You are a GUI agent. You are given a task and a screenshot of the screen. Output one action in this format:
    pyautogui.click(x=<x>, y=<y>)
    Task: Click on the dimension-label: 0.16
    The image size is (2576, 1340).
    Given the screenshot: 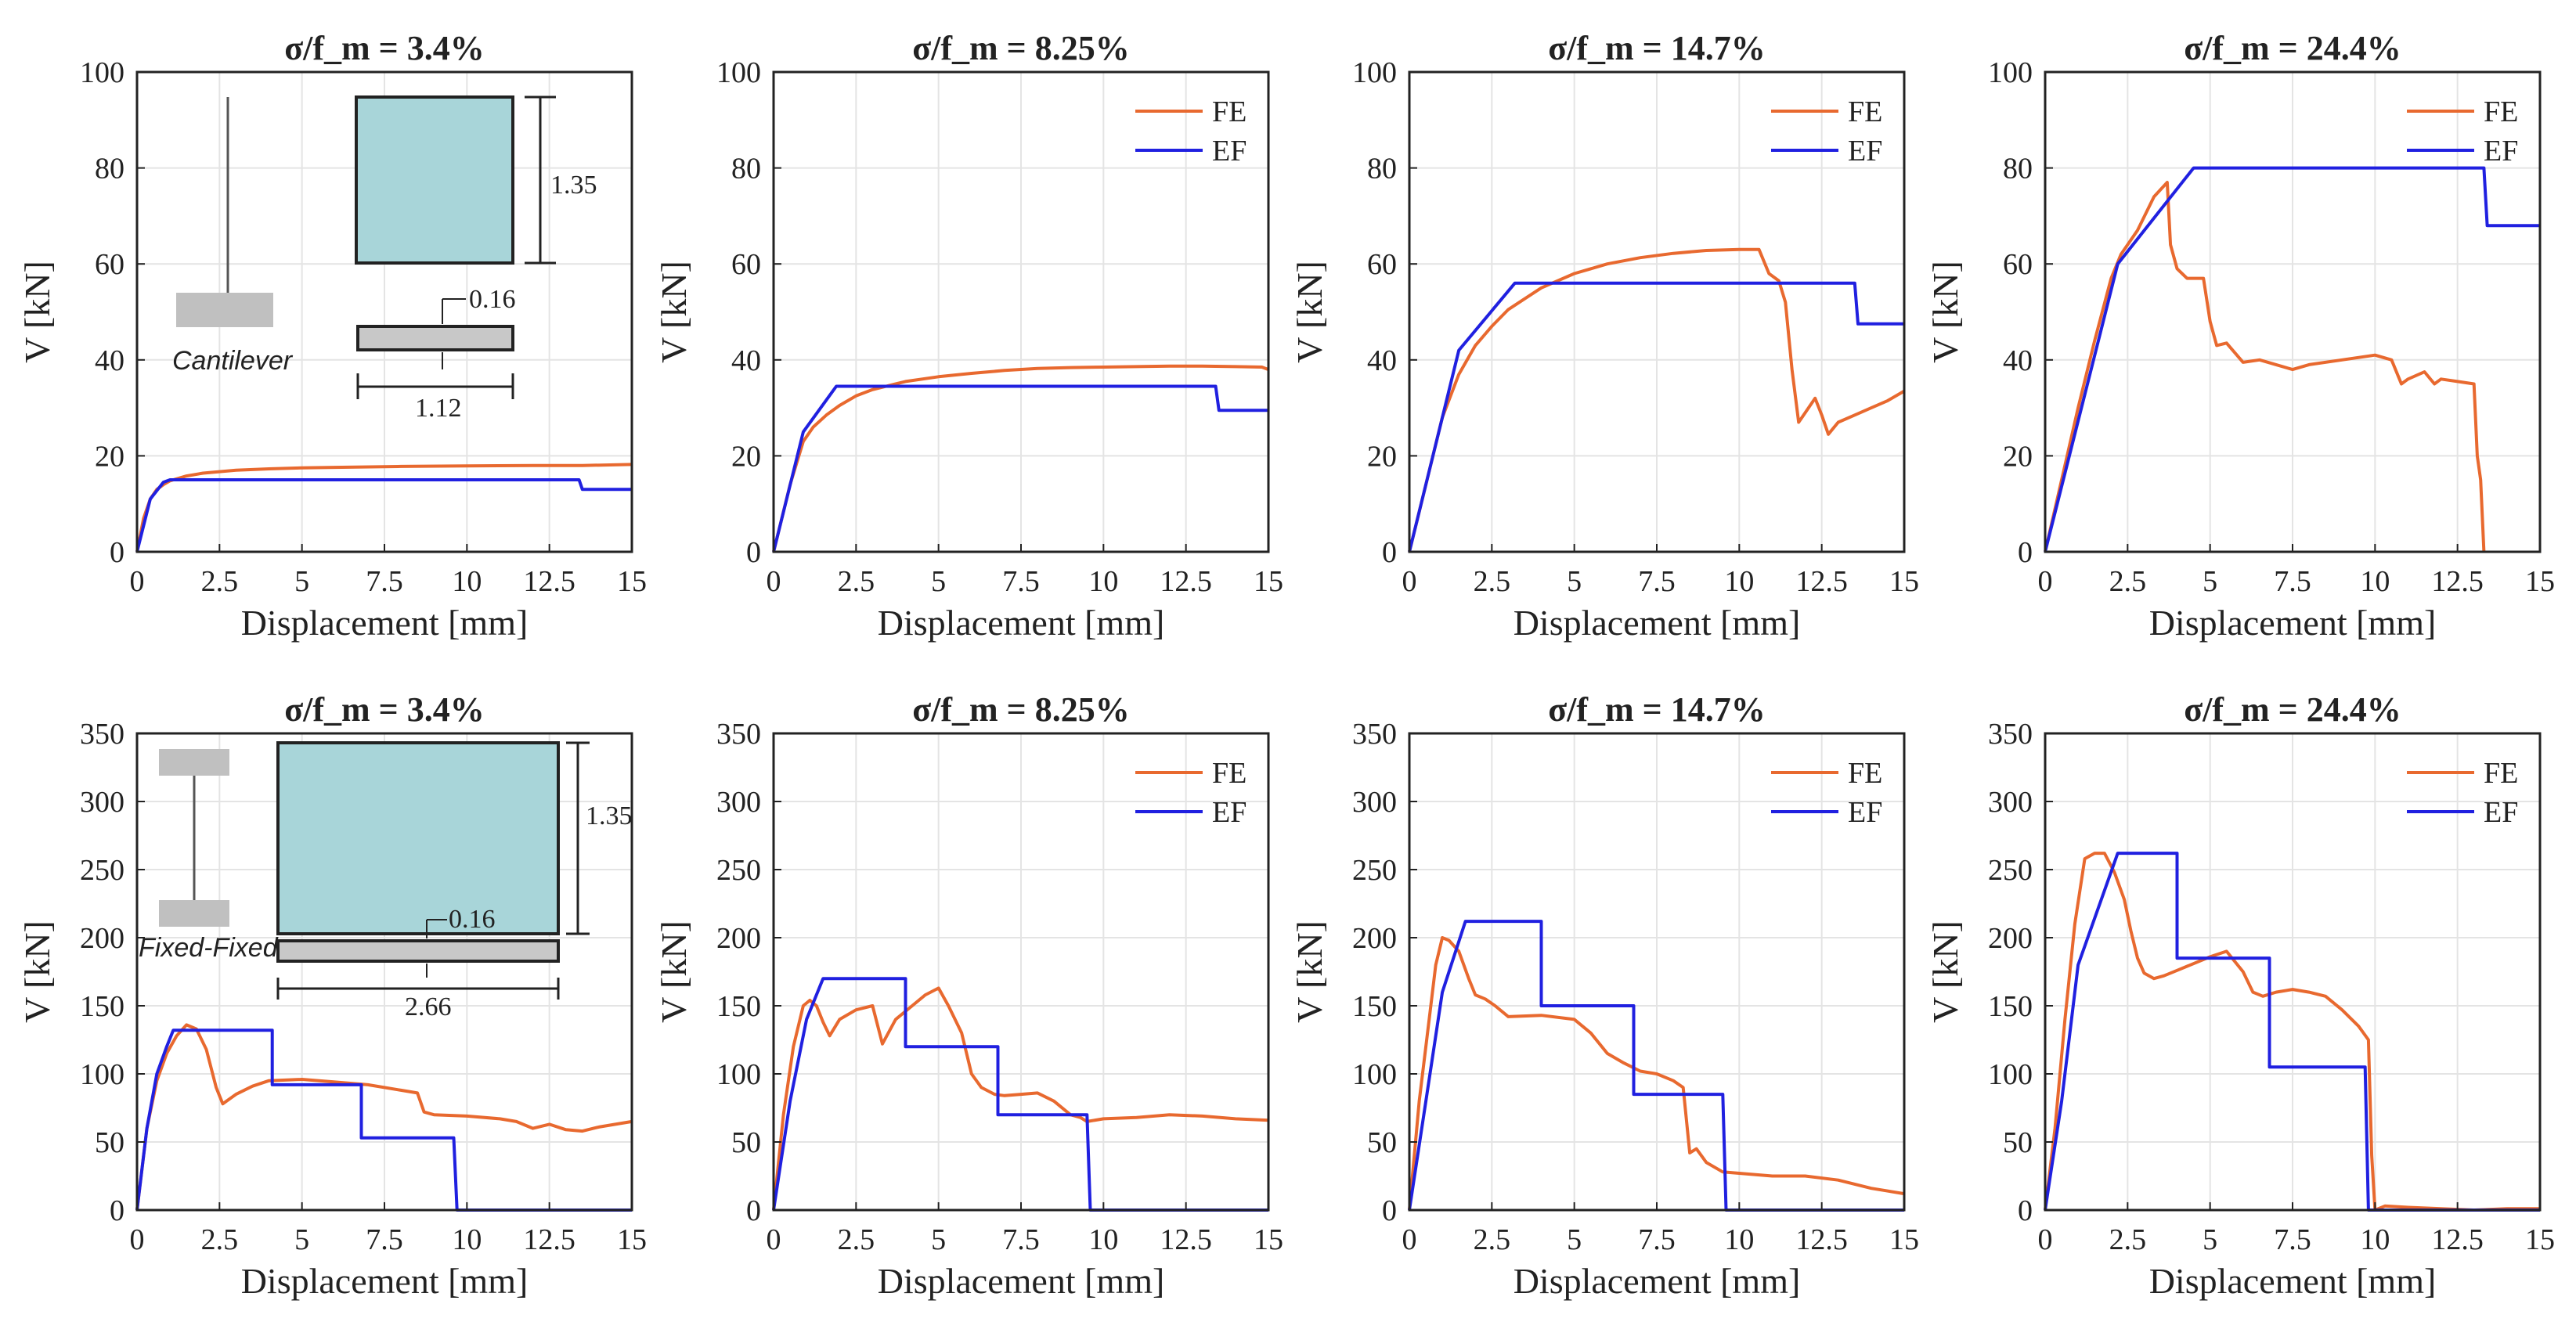 What is the action you would take?
    pyautogui.click(x=492, y=299)
    